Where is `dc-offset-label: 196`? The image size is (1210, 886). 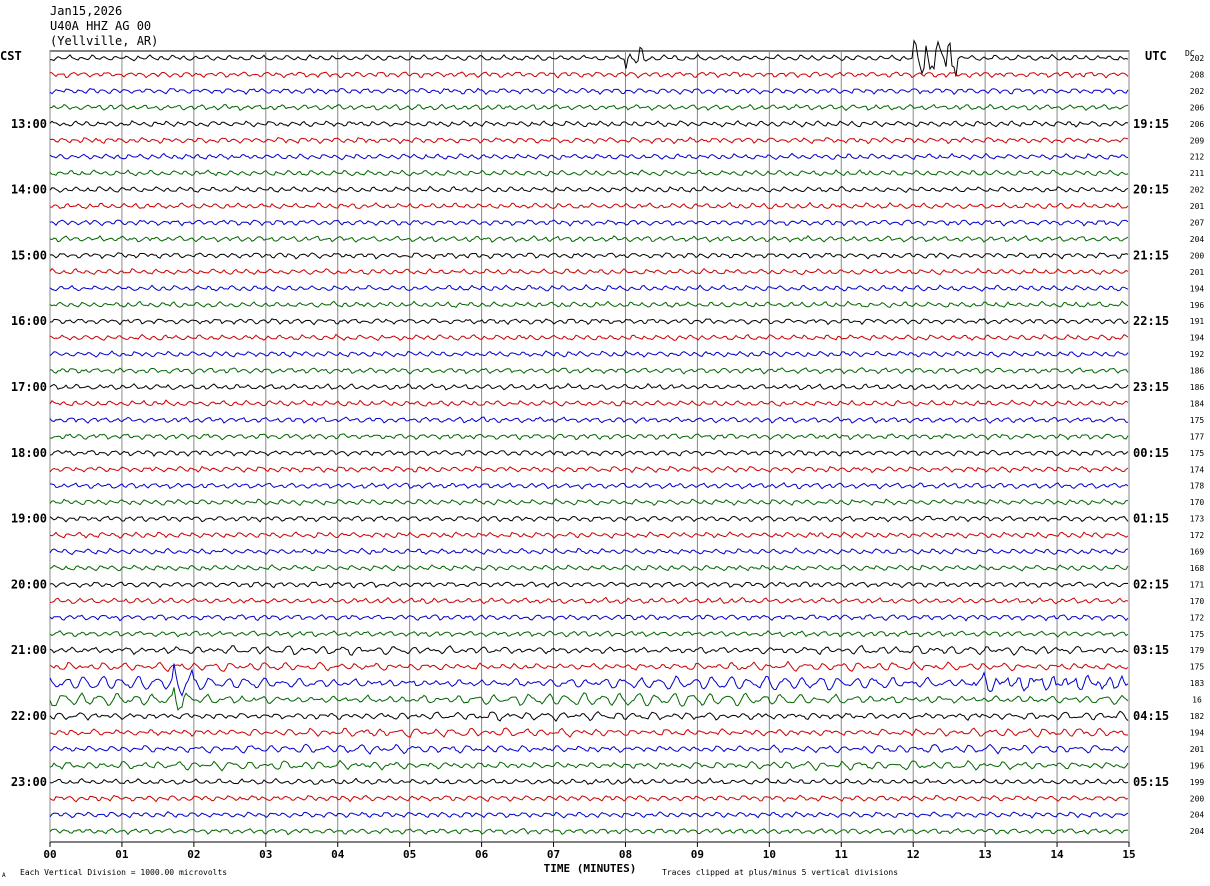
dc-offset-label: 196 is located at coordinates (1197, 305).